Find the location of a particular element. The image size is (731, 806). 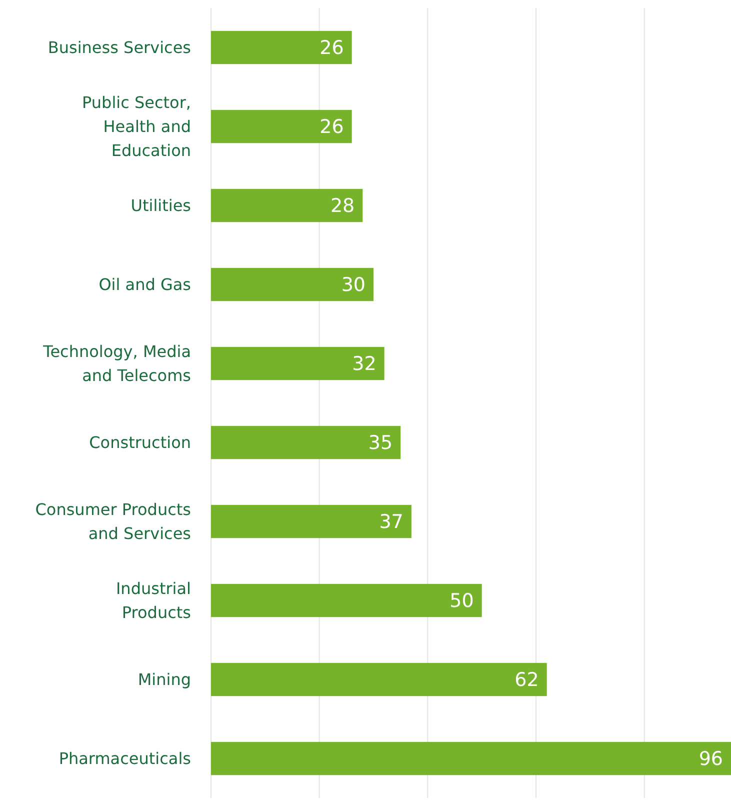

y-tick-label: Business Services is located at coordinates (119, 48).